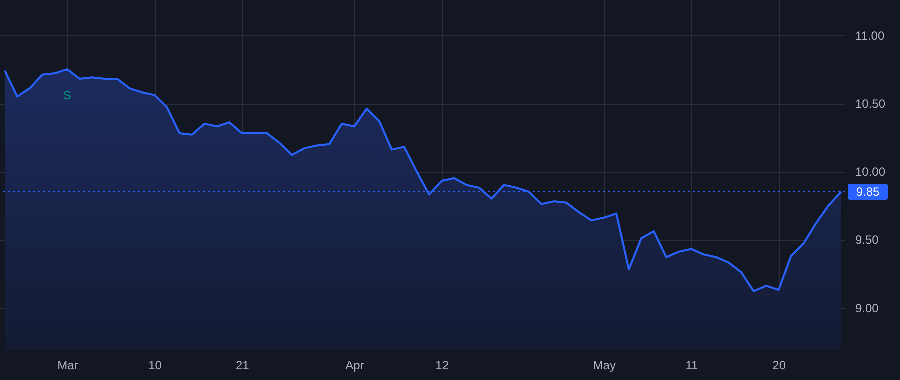  Describe the element at coordinates (868, 308) in the screenshot. I see `y-tick-label: 9.00` at that location.